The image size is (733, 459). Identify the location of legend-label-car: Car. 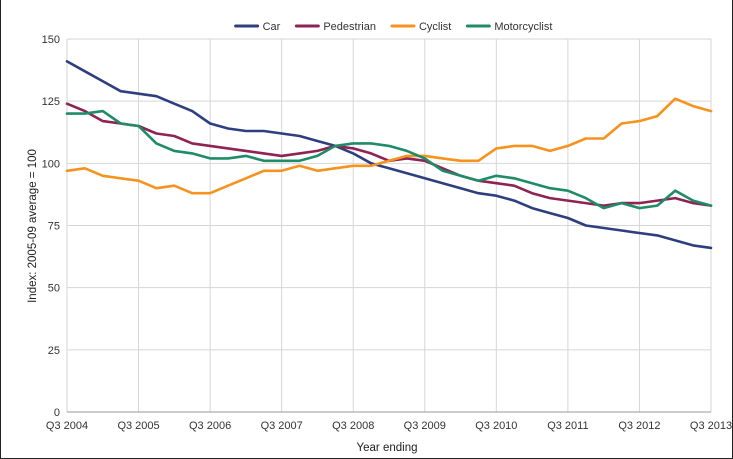
(272, 27).